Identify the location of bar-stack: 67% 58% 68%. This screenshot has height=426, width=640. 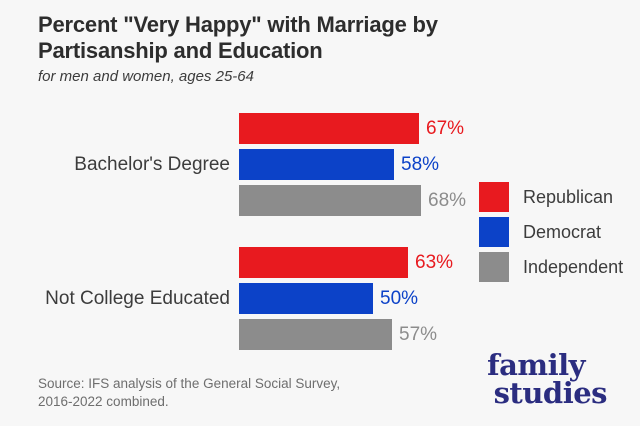
(352, 164).